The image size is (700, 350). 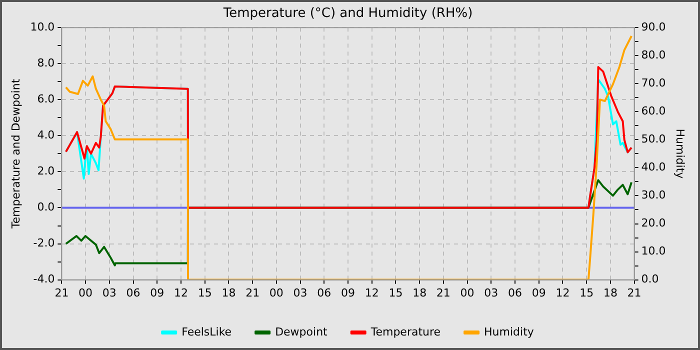 What do you see at coordinates (653, 167) in the screenshot?
I see `y2-tick-label: 40.0` at bounding box center [653, 167].